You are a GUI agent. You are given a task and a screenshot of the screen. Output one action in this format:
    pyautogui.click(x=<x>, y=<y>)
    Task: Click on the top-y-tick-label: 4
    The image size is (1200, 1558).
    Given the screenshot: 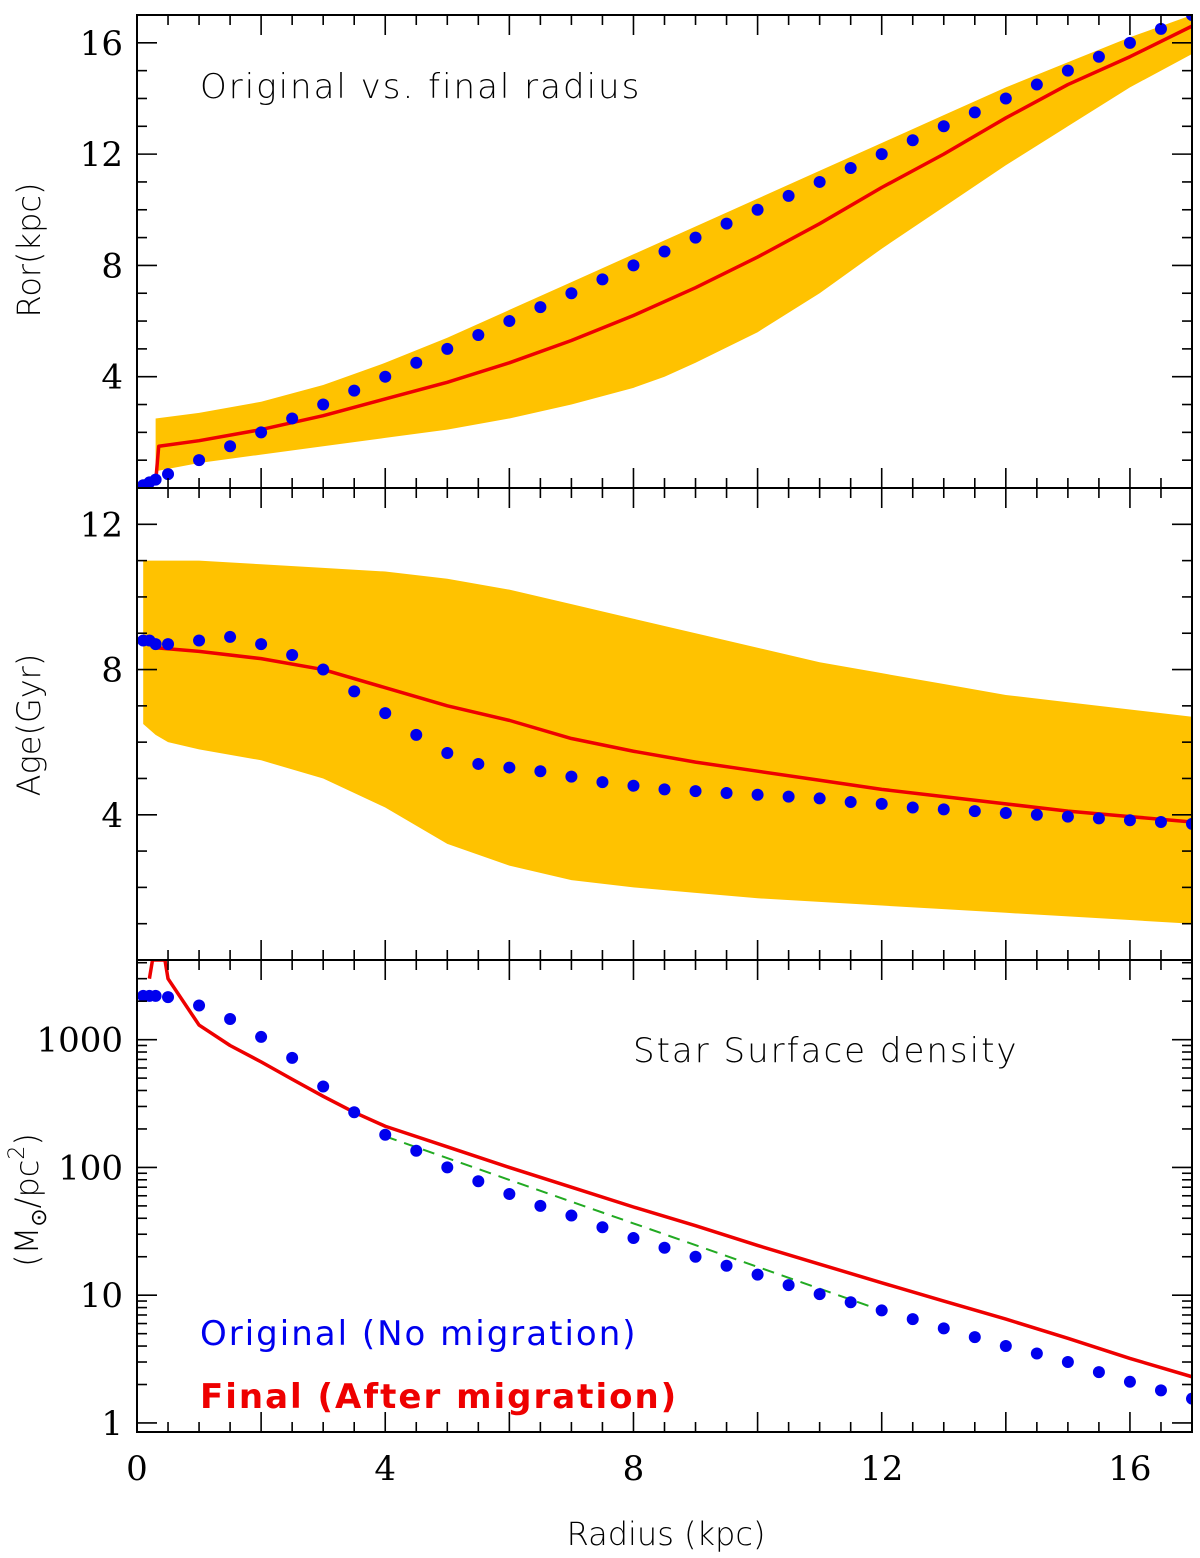 What is the action you would take?
    pyautogui.click(x=112, y=378)
    